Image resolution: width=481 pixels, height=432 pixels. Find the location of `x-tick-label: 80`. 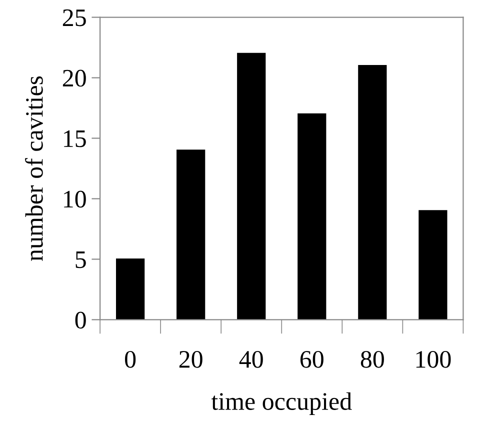

x-tick-label: 80 is located at coordinates (372, 359).